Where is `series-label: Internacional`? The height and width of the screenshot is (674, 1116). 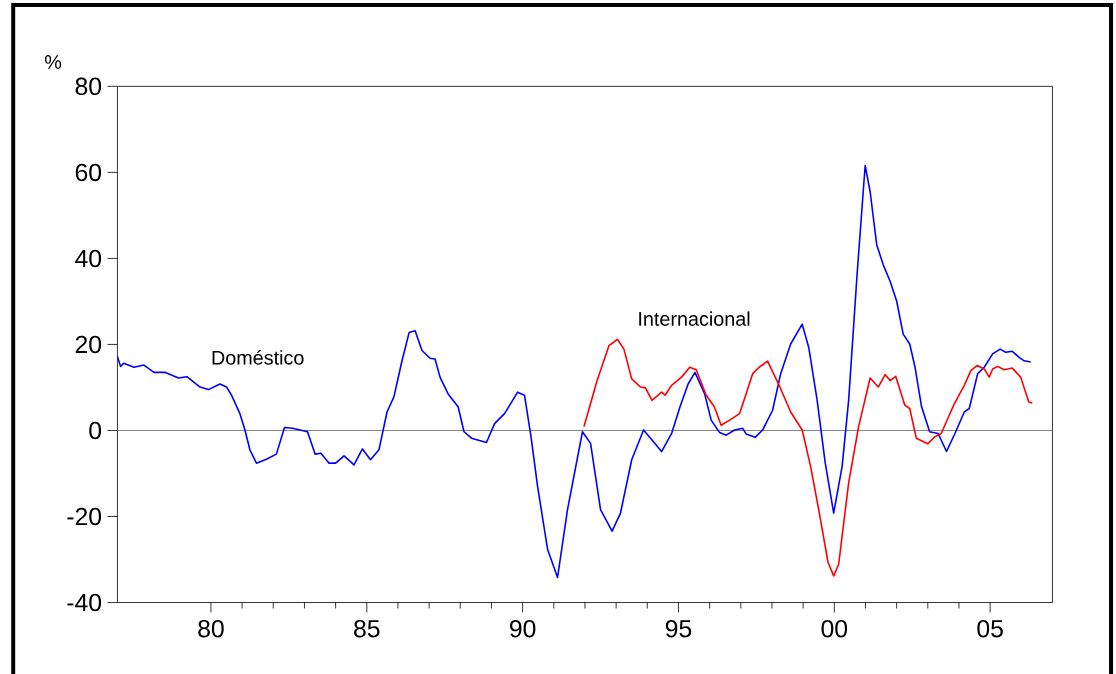 series-label: Internacional is located at coordinates (694, 318).